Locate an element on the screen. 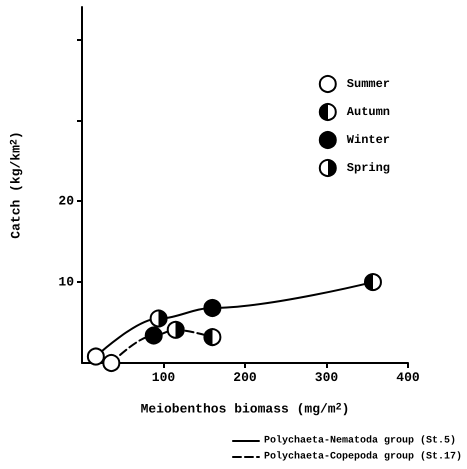  legend-label: Polychaeta-Nematoda group (St.5) is located at coordinates (360, 440).